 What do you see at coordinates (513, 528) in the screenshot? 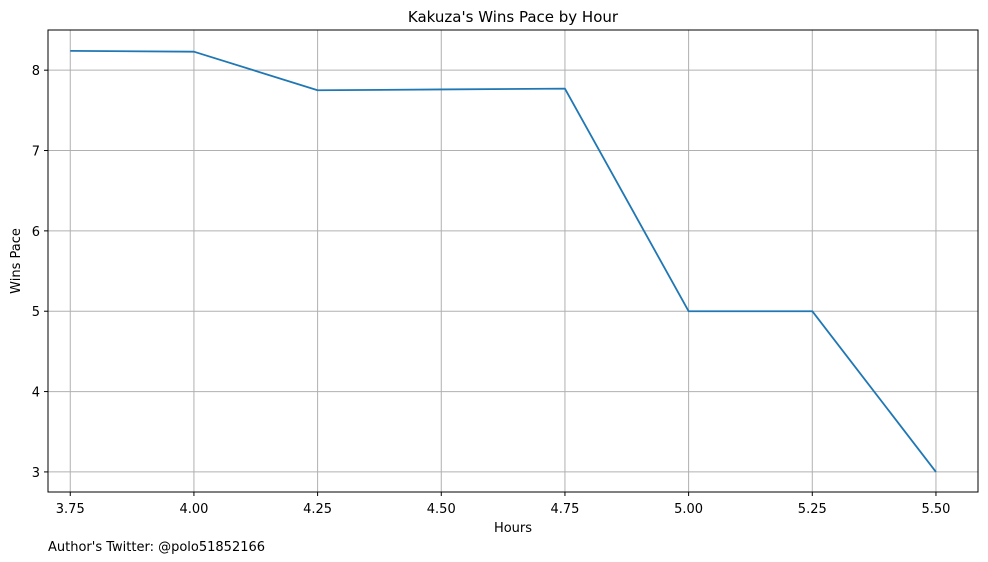
I see `x-axis-title: Hours` at bounding box center [513, 528].